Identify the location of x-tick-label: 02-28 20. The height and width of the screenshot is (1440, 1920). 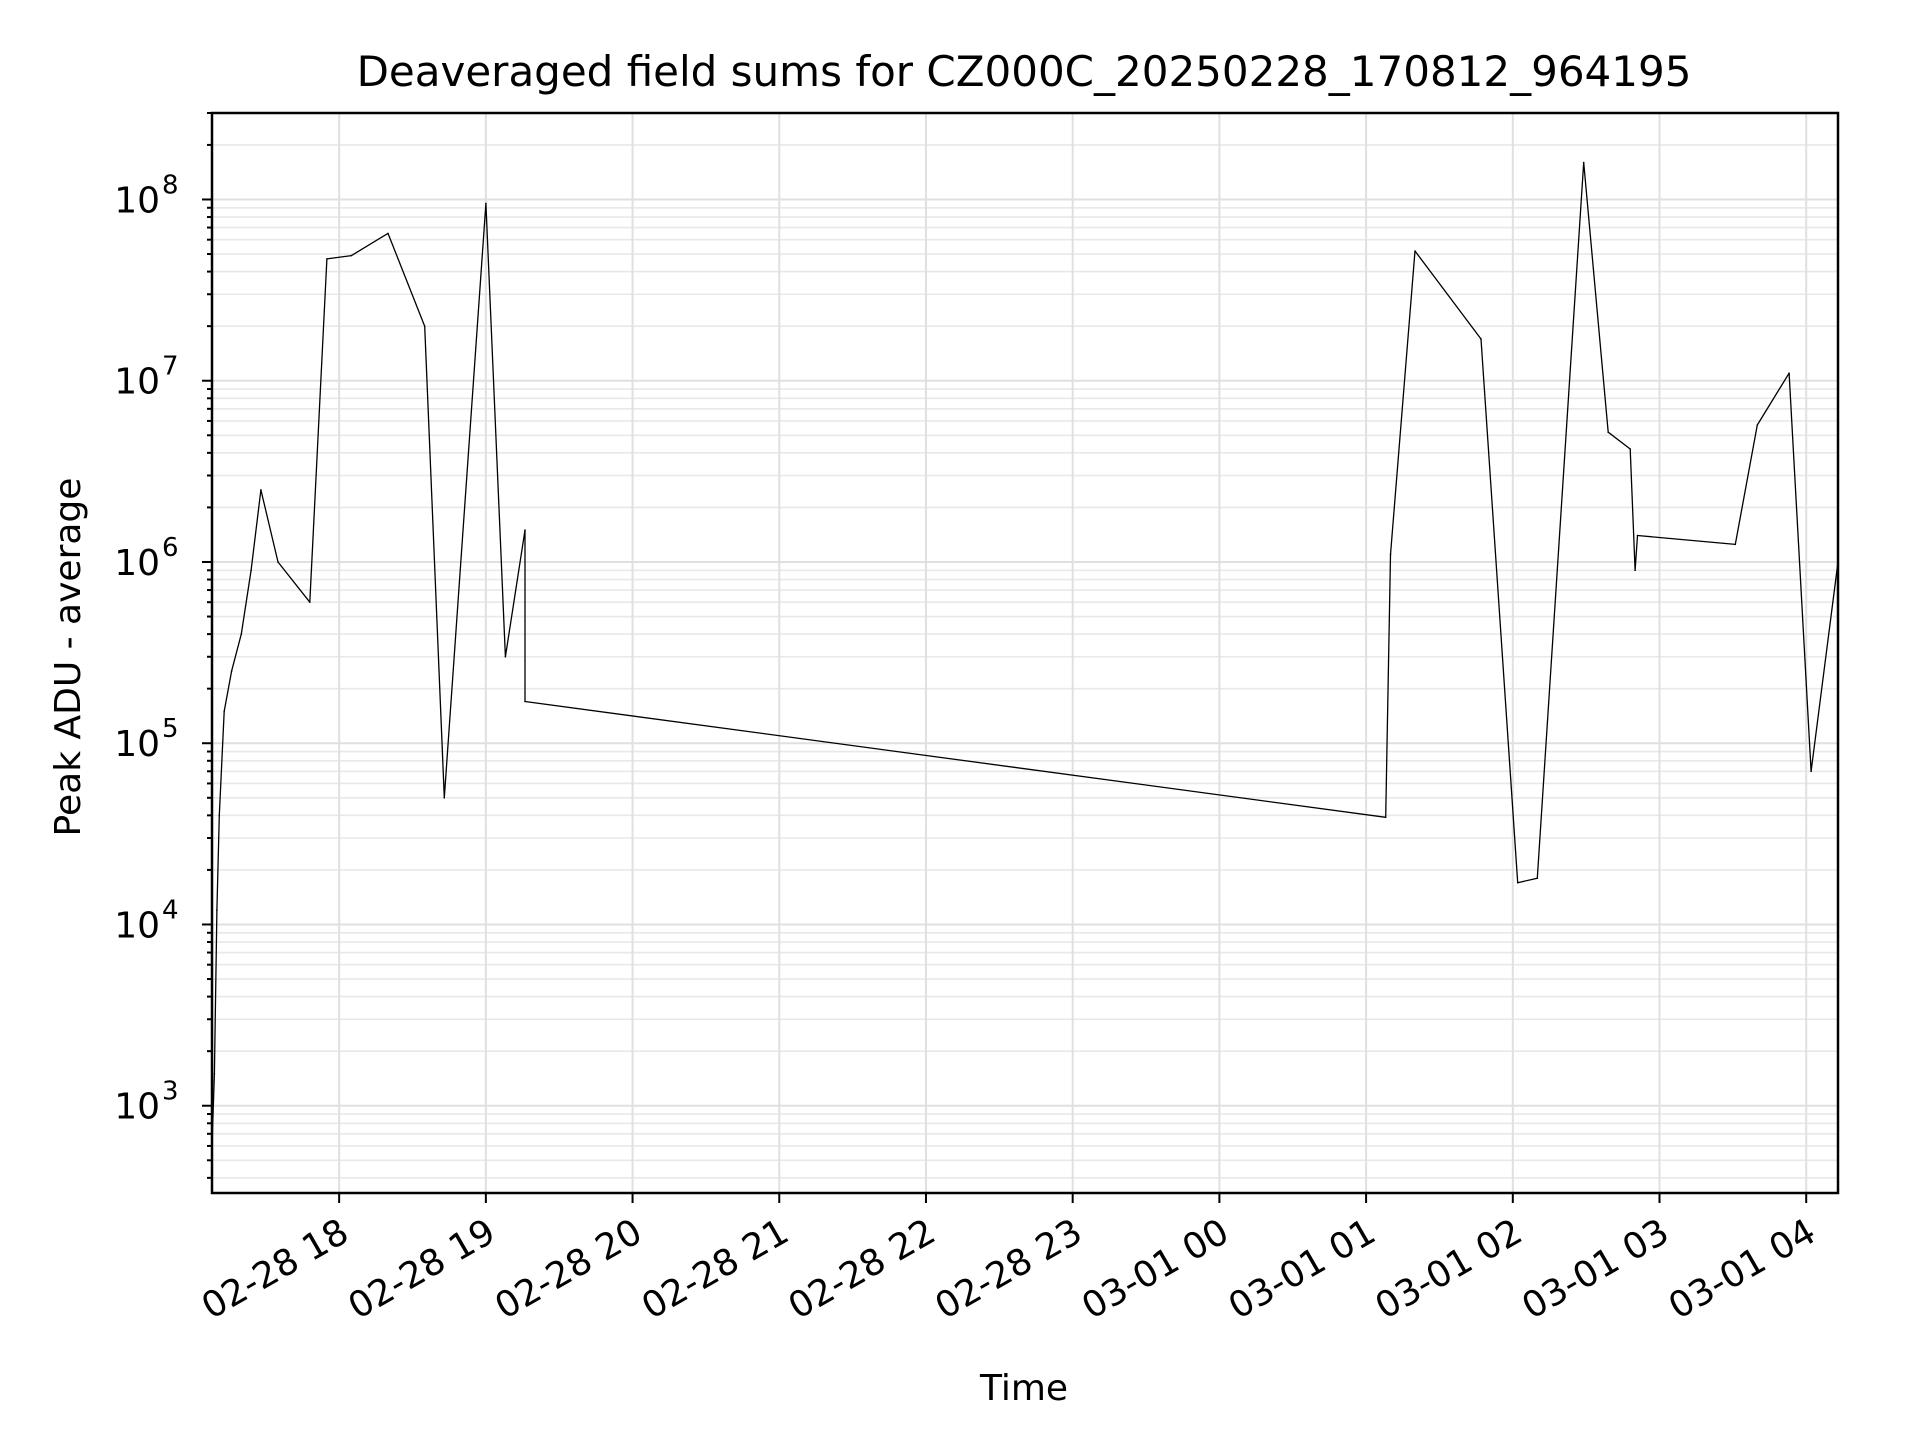
(568, 1269).